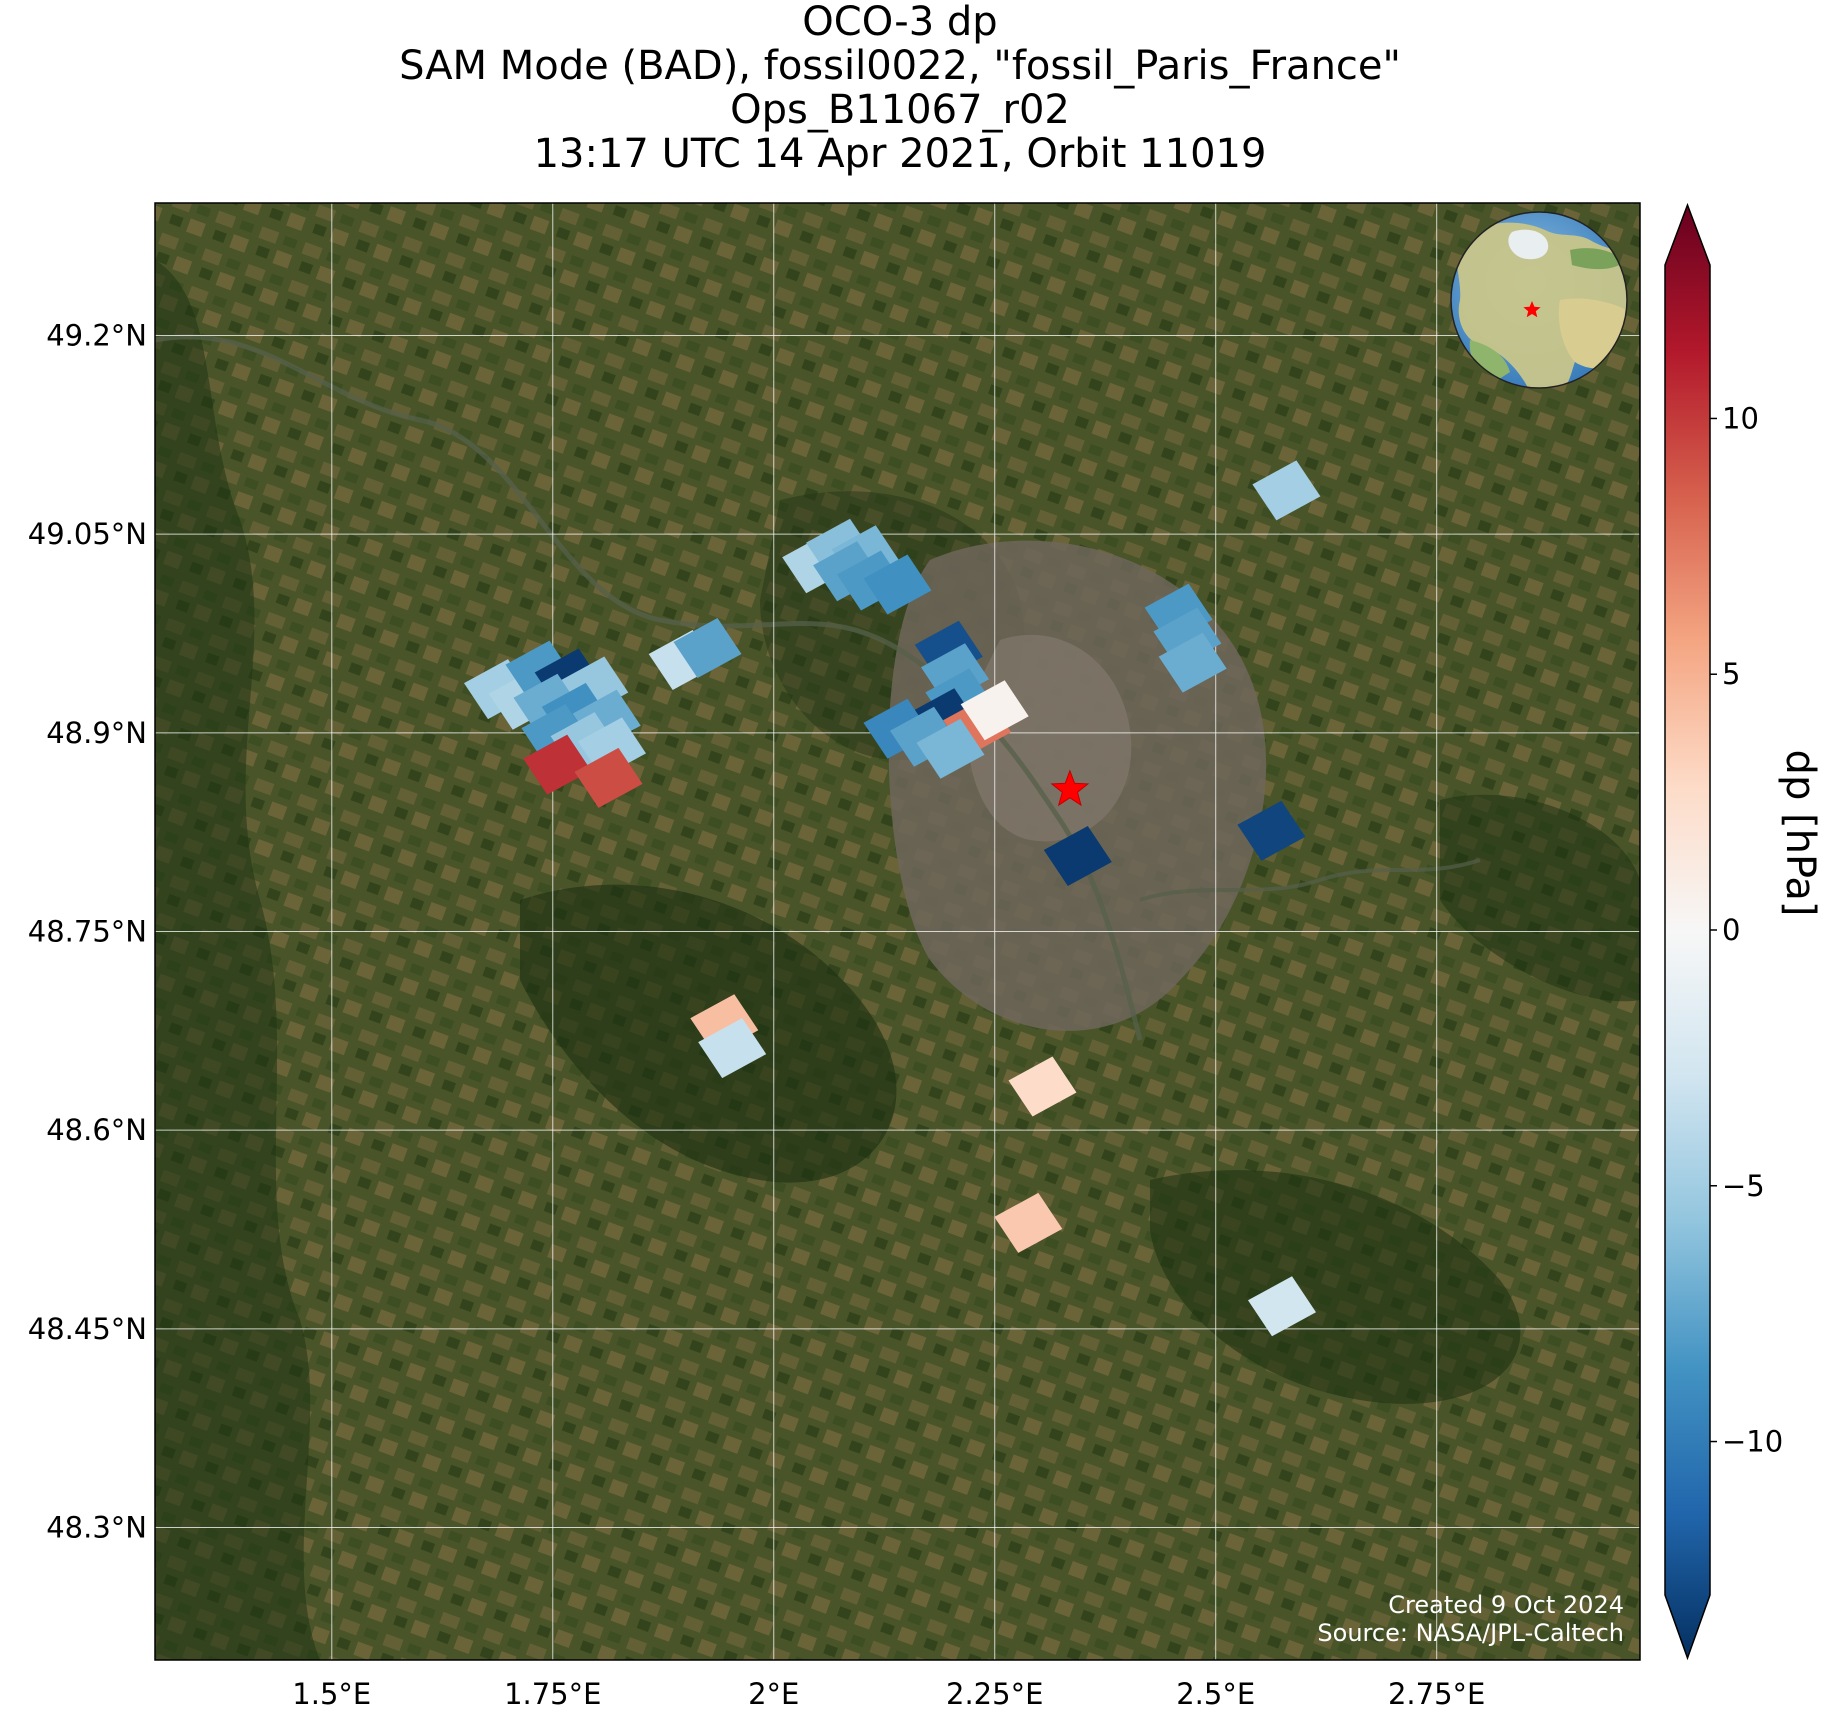 The height and width of the screenshot is (1711, 1837). I want to click on inset-globe, so click(1539, 300).